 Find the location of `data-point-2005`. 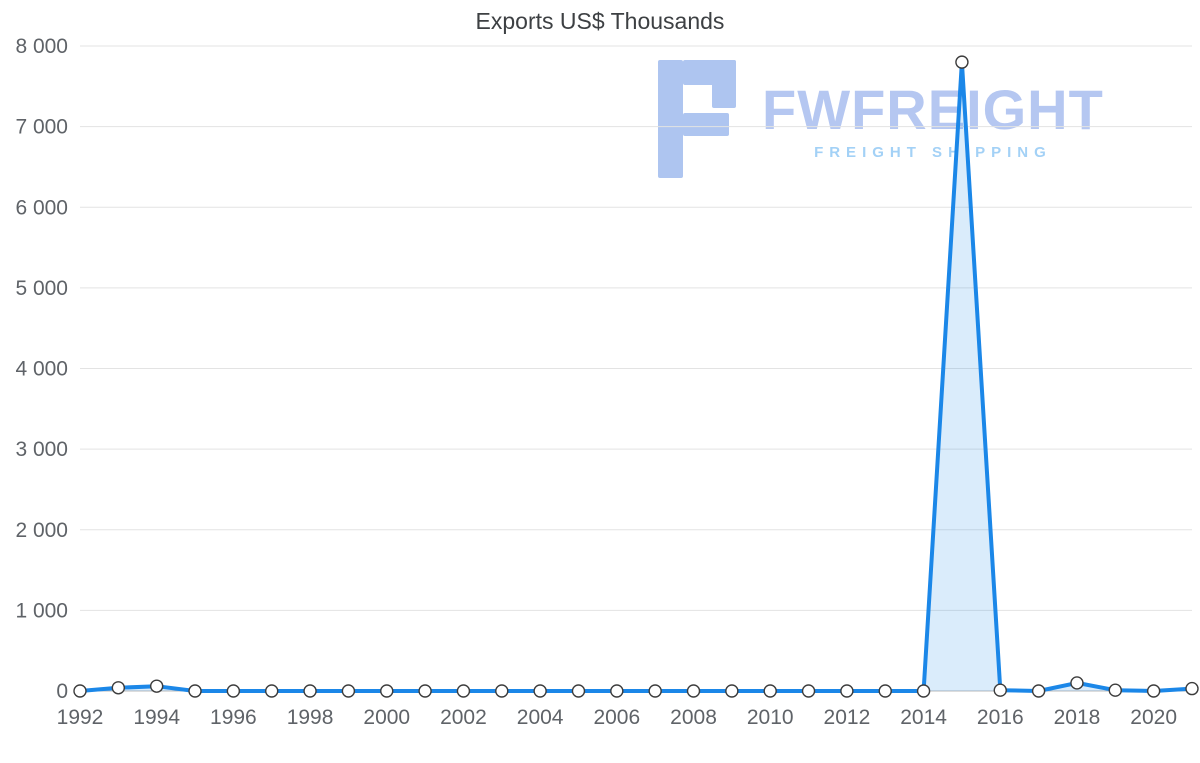

data-point-2005 is located at coordinates (578, 691).